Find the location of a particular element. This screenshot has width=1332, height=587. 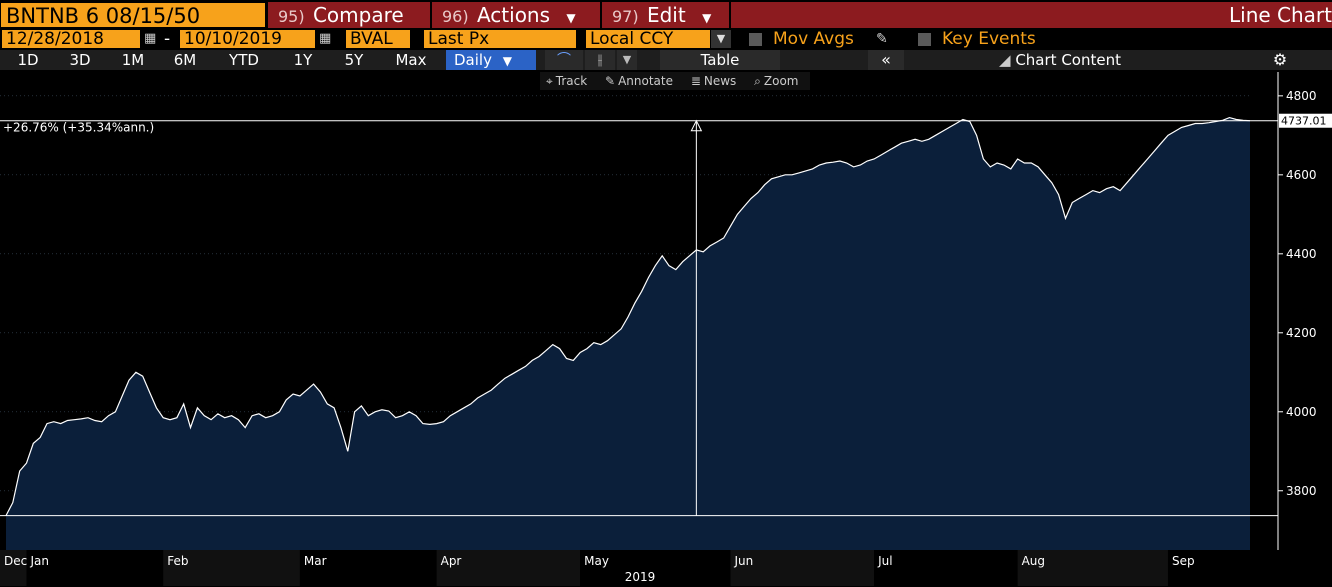

period-max-button: Max is located at coordinates (411, 60).